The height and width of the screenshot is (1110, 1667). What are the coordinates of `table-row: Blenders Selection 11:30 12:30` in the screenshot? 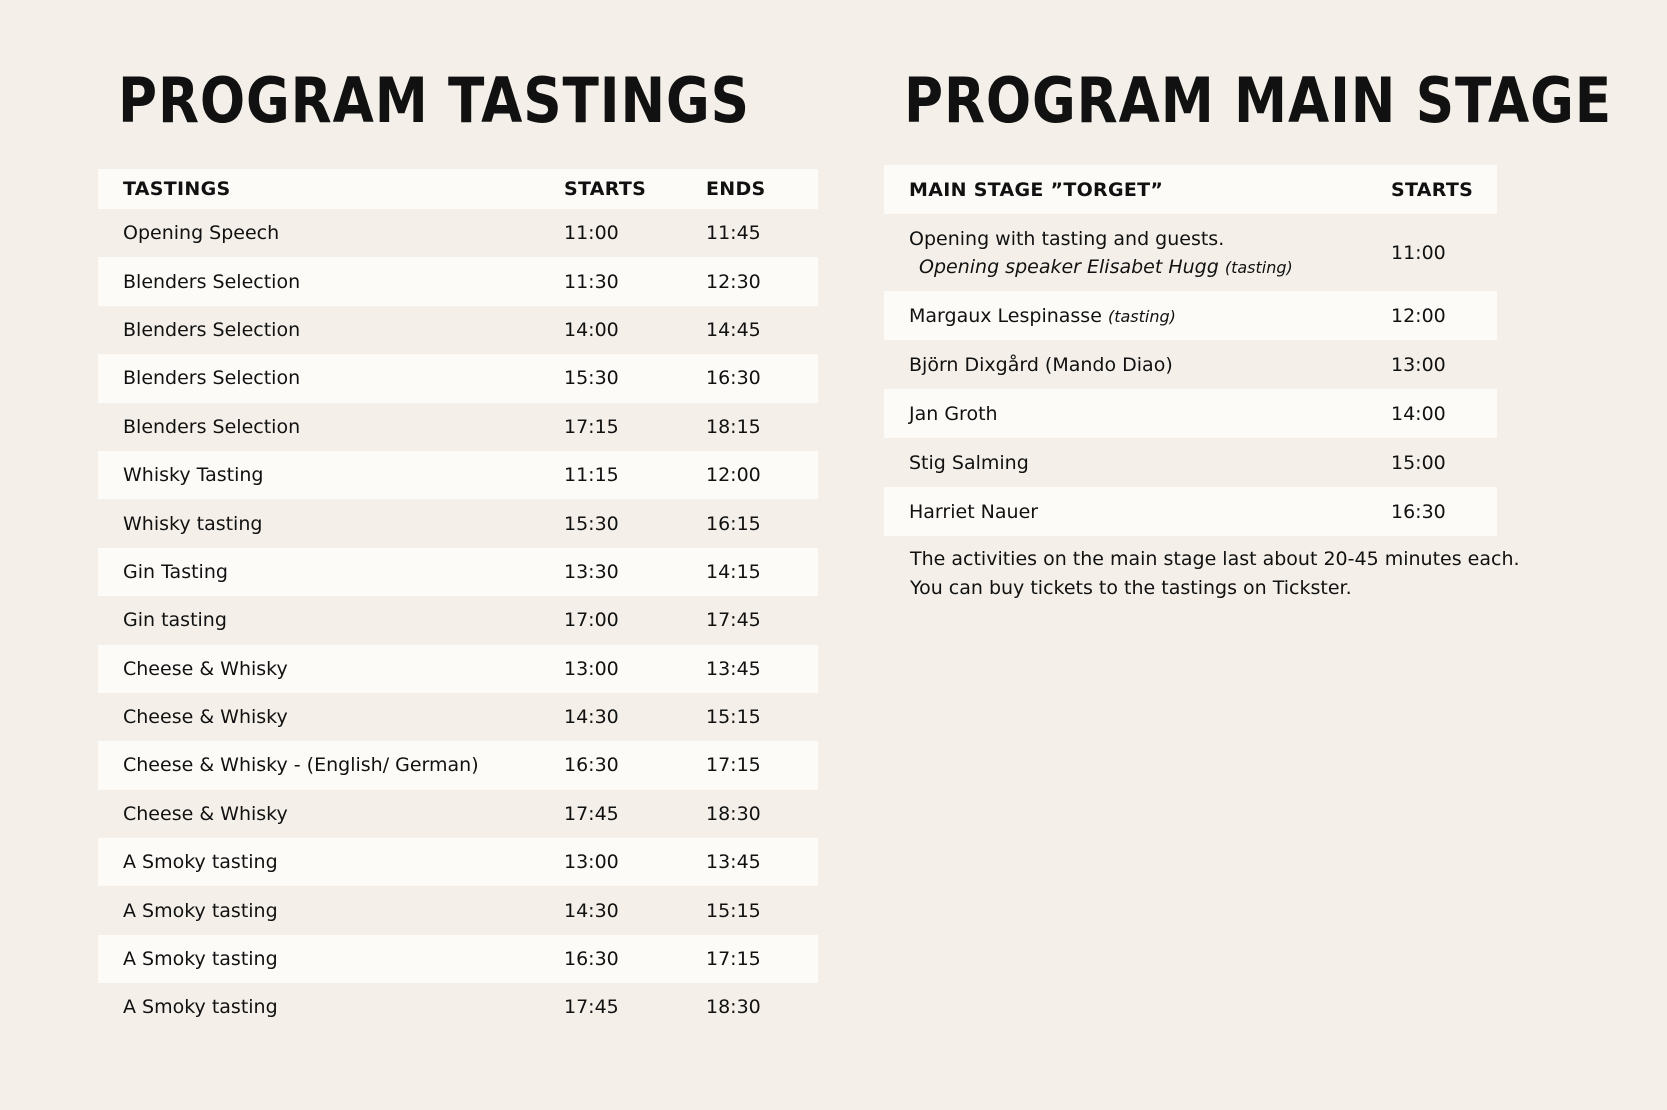 It's located at (458, 281).